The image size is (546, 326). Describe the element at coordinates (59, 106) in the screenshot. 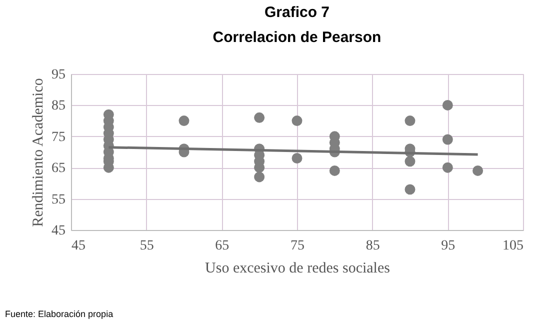

I see `y-tick-label: 85` at that location.